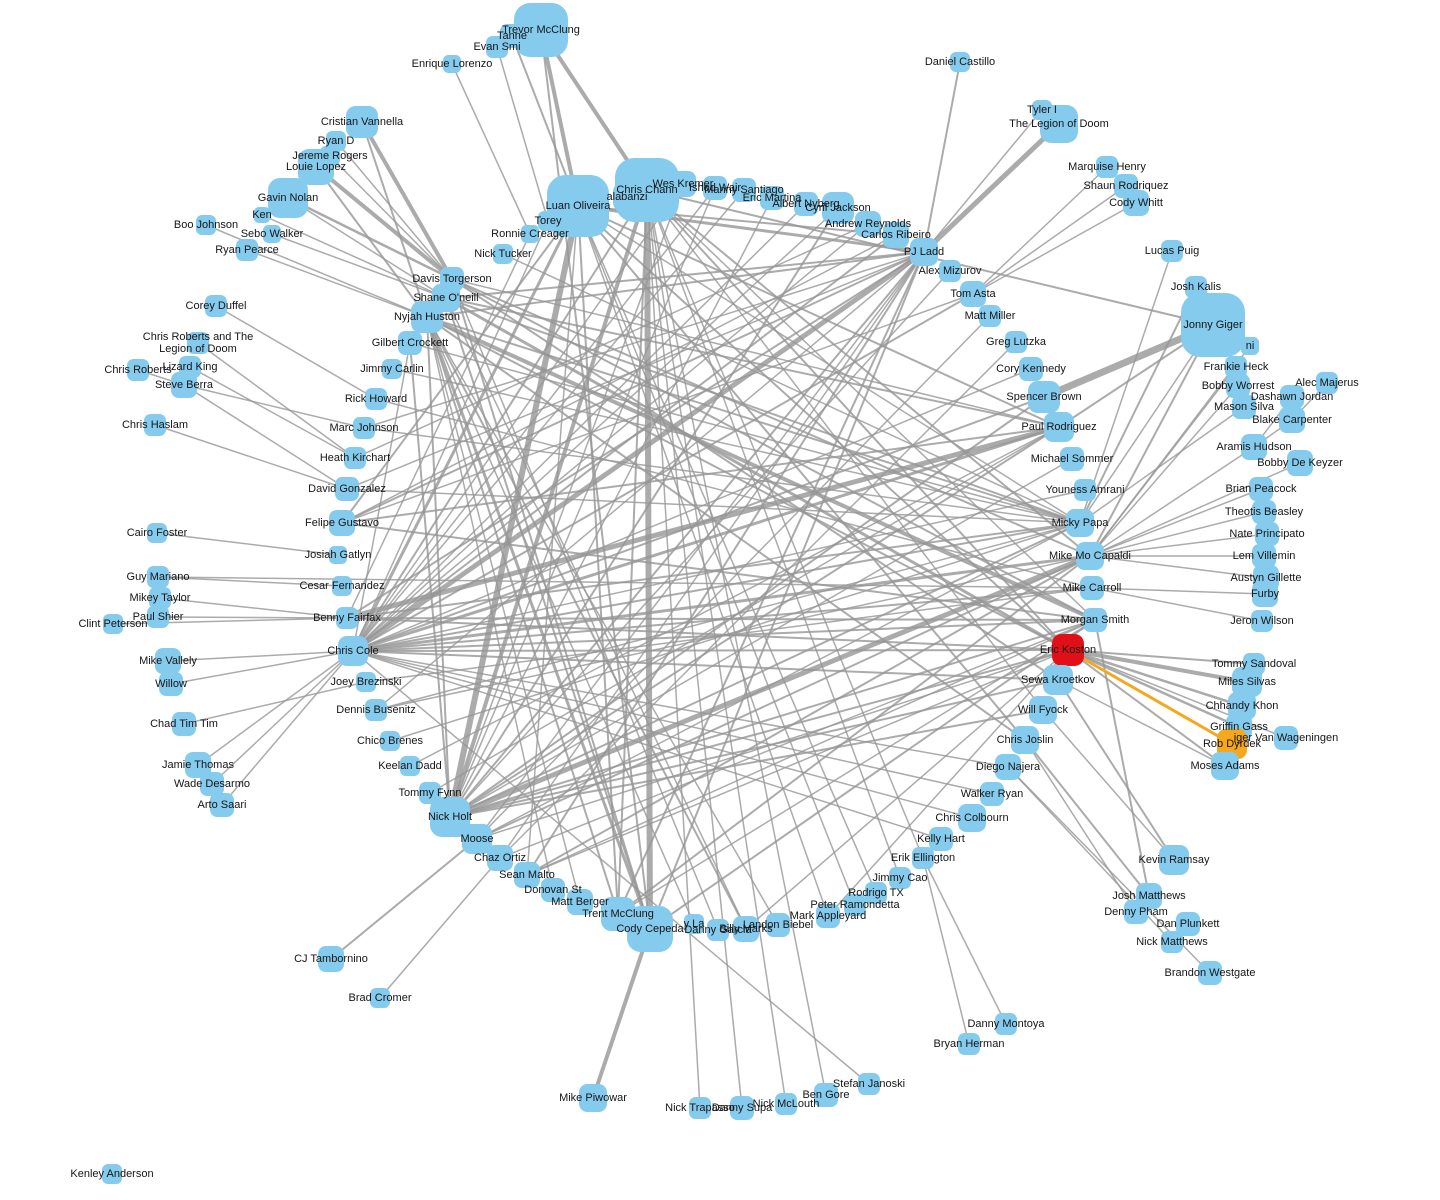 Image resolution: width=1440 pixels, height=1200 pixels. I want to click on graph-node-aramis-hudson, so click(1254, 447).